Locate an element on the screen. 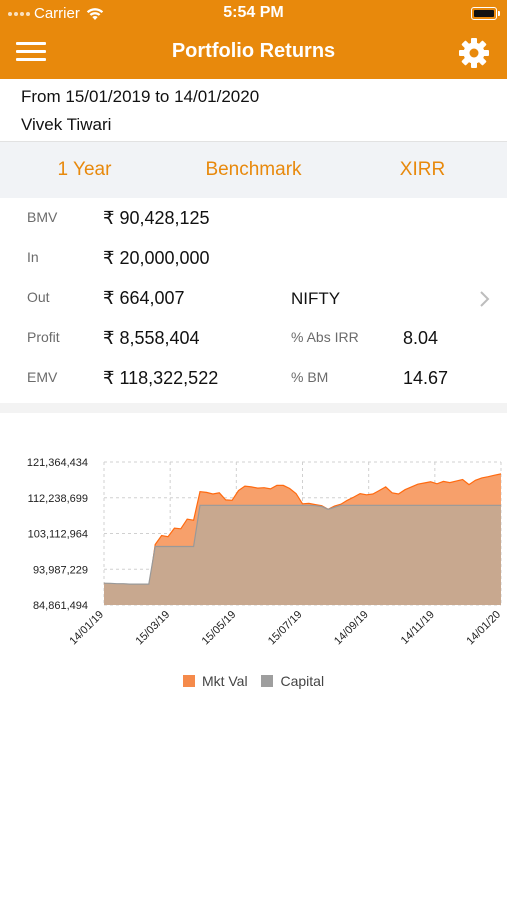 This screenshot has width=507, height=900. chart-legend: Mkt Val Capital is located at coordinates (253, 681).